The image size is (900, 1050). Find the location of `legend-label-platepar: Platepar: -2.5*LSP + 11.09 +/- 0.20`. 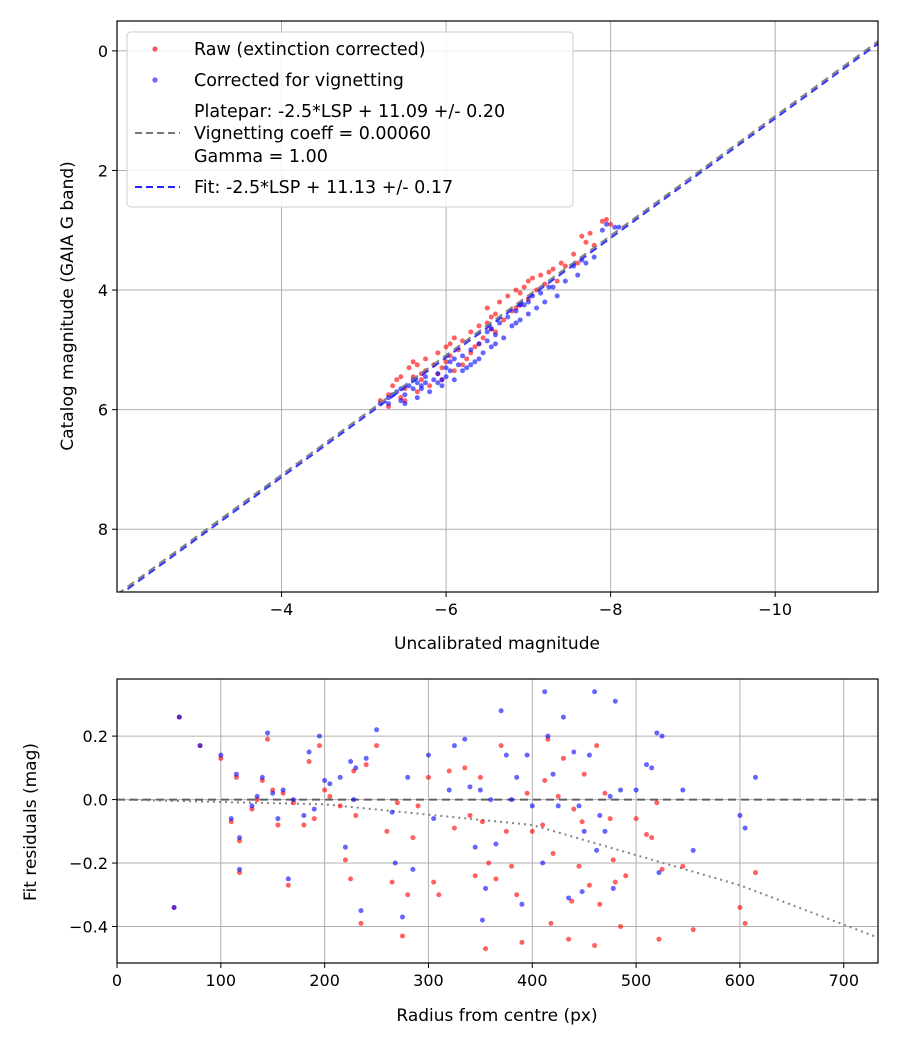

legend-label-platepar: Platepar: -2.5*LSP + 11.09 +/- 0.20 is located at coordinates (349, 112).